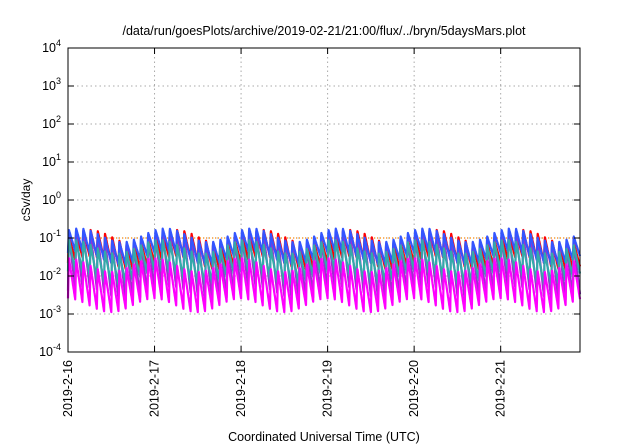 Image resolution: width=640 pixels, height=448 pixels. Describe the element at coordinates (324, 437) in the screenshot. I see `x-axis-label: Coordinated Universal Time (UTC)` at that location.